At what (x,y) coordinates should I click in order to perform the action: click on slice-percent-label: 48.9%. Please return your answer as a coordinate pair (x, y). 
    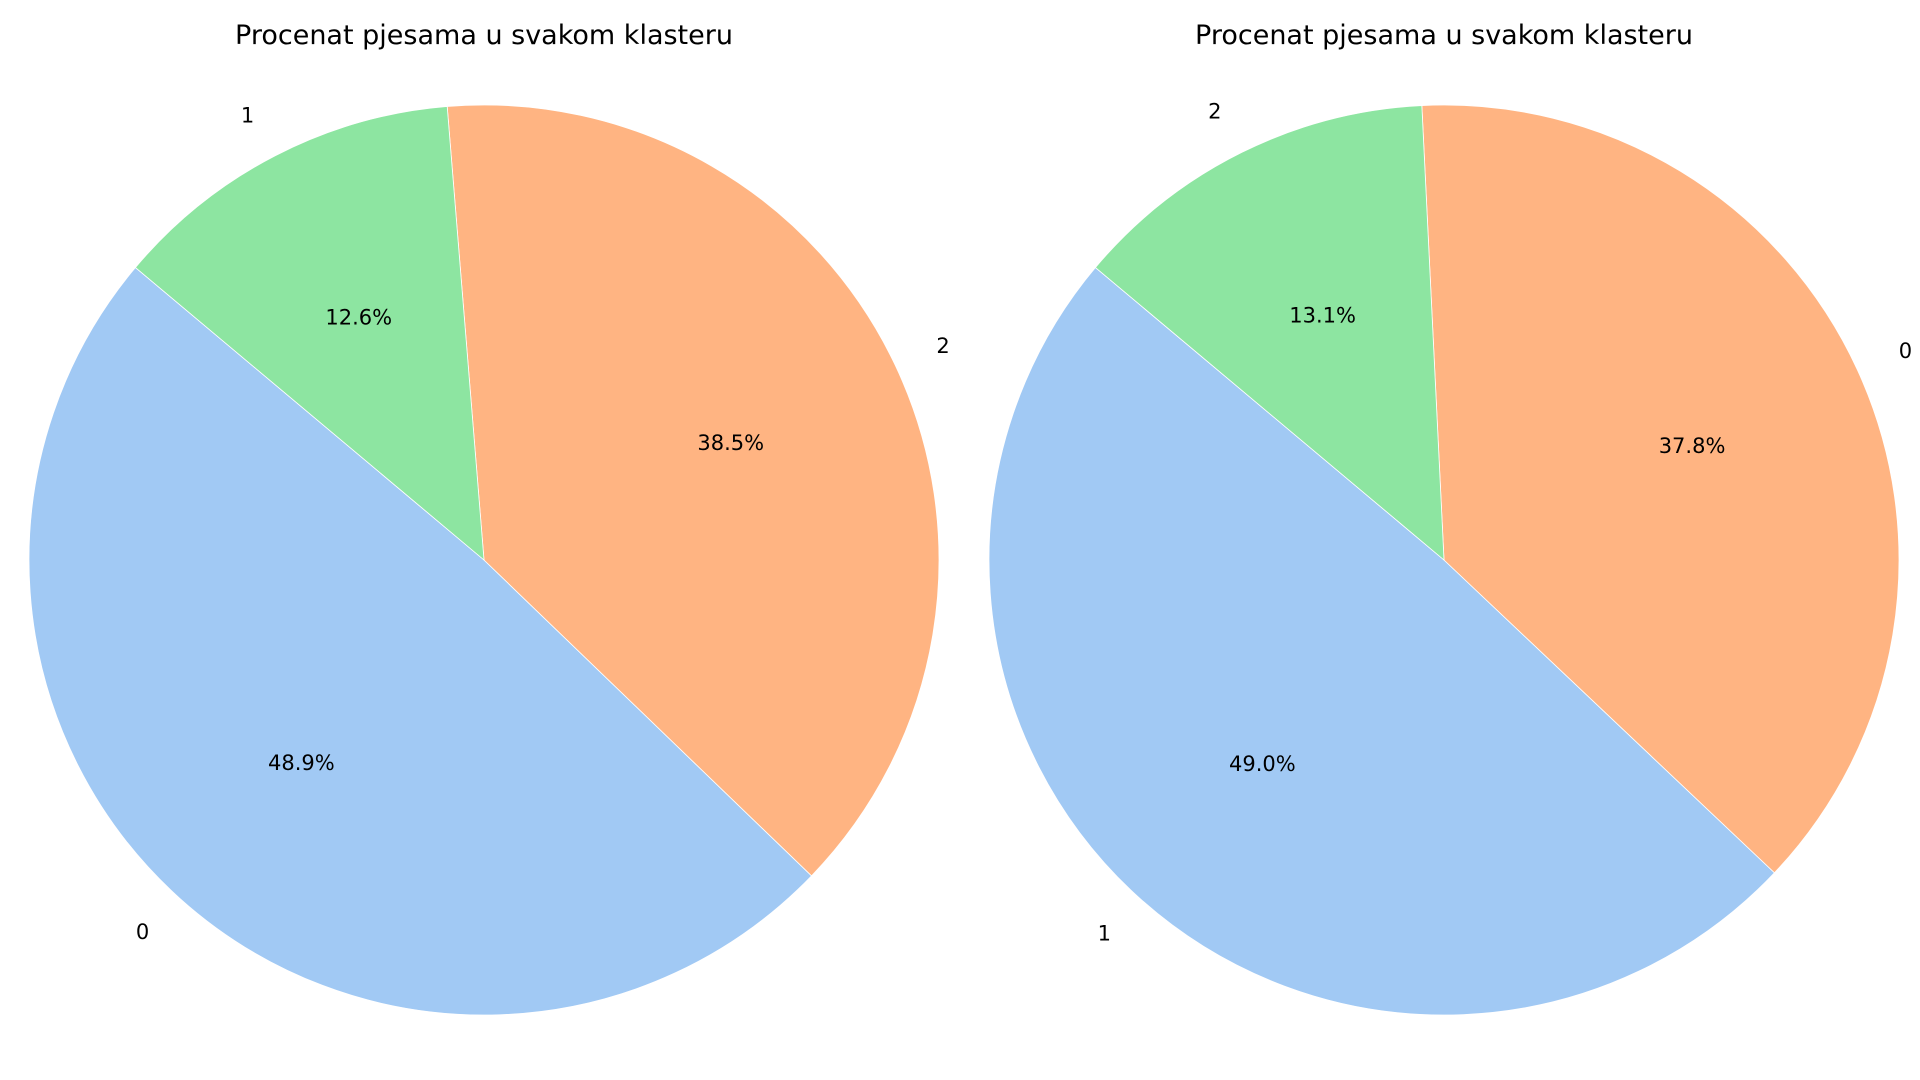
    Looking at the image, I should click on (301, 763).